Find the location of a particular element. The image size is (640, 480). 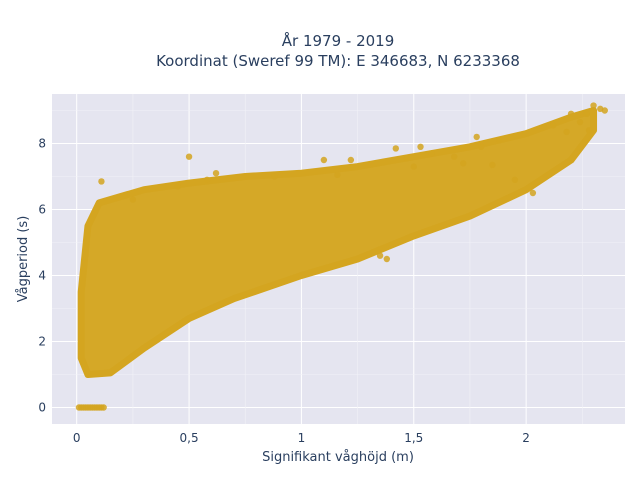

x-tick-label: 0 is located at coordinates (77, 438).